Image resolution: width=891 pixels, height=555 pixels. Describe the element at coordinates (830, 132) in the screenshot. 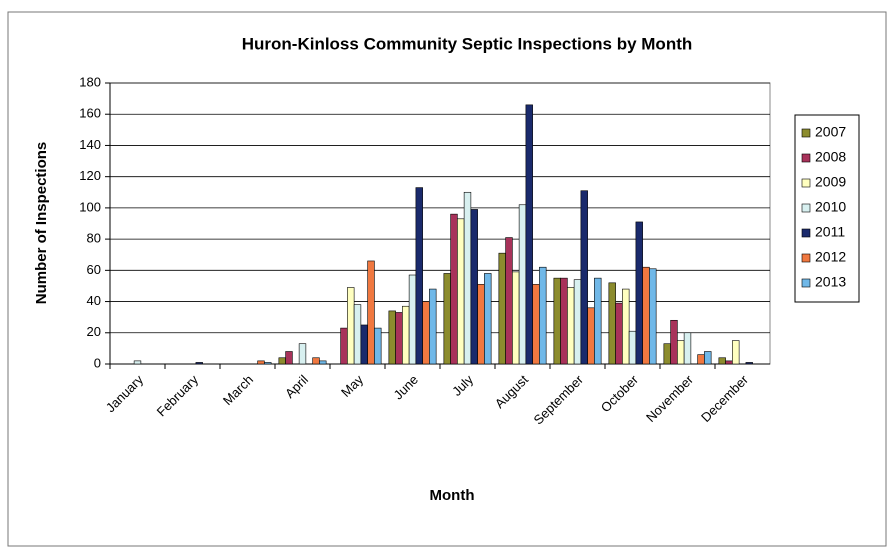

I see `legend-label: 2007` at that location.